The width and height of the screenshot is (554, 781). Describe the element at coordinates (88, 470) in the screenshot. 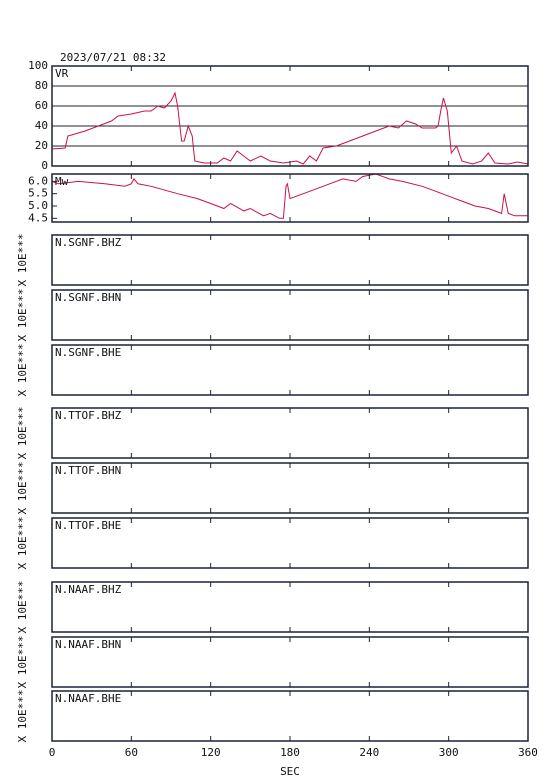

I see `panel-title: N.TTOF.BHN` at that location.